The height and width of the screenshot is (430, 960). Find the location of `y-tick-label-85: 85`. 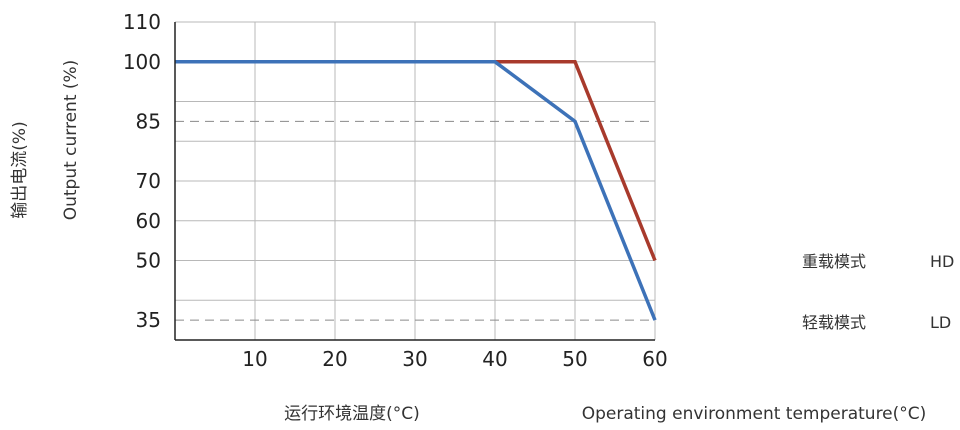

y-tick-label-85: 85 is located at coordinates (148, 121).